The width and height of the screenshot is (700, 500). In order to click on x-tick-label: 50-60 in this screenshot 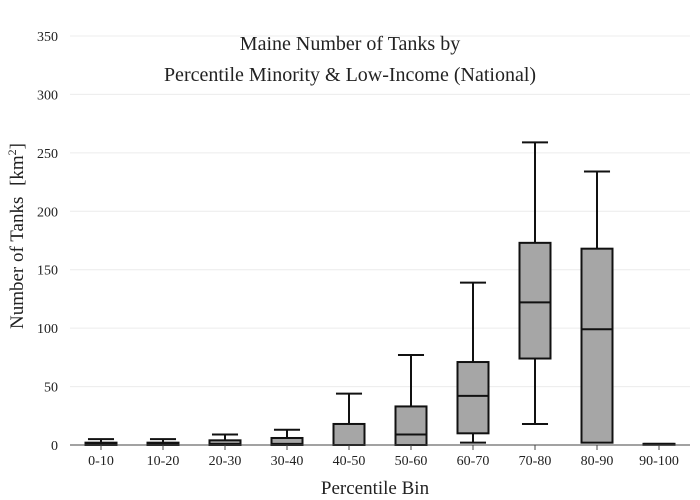, I will do `click(411, 461)`.